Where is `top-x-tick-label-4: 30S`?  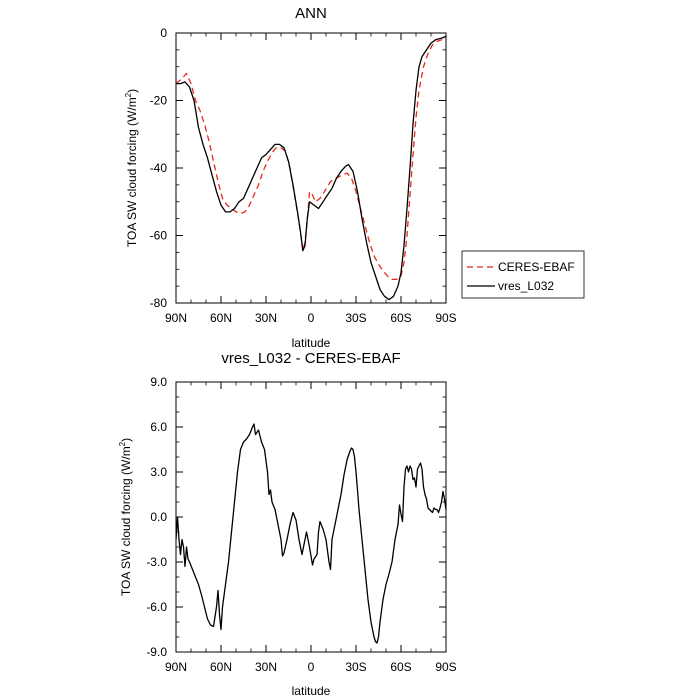
top-x-tick-label-4: 30S is located at coordinates (355, 318).